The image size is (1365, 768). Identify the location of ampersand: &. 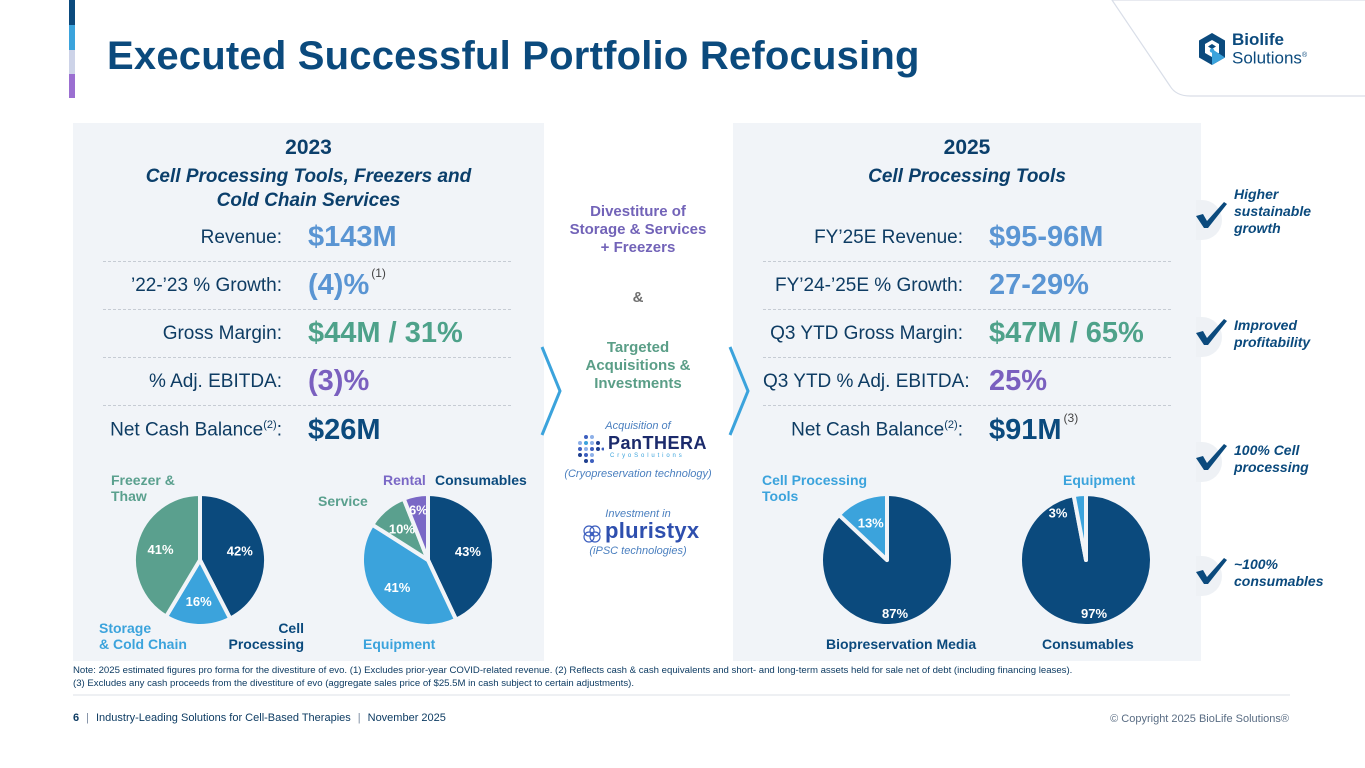
(638, 297).